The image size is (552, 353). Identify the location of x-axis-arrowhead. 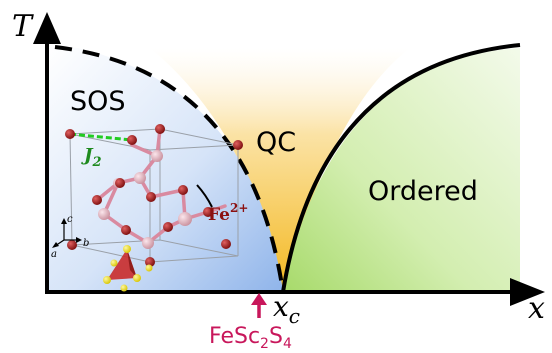
(527, 292).